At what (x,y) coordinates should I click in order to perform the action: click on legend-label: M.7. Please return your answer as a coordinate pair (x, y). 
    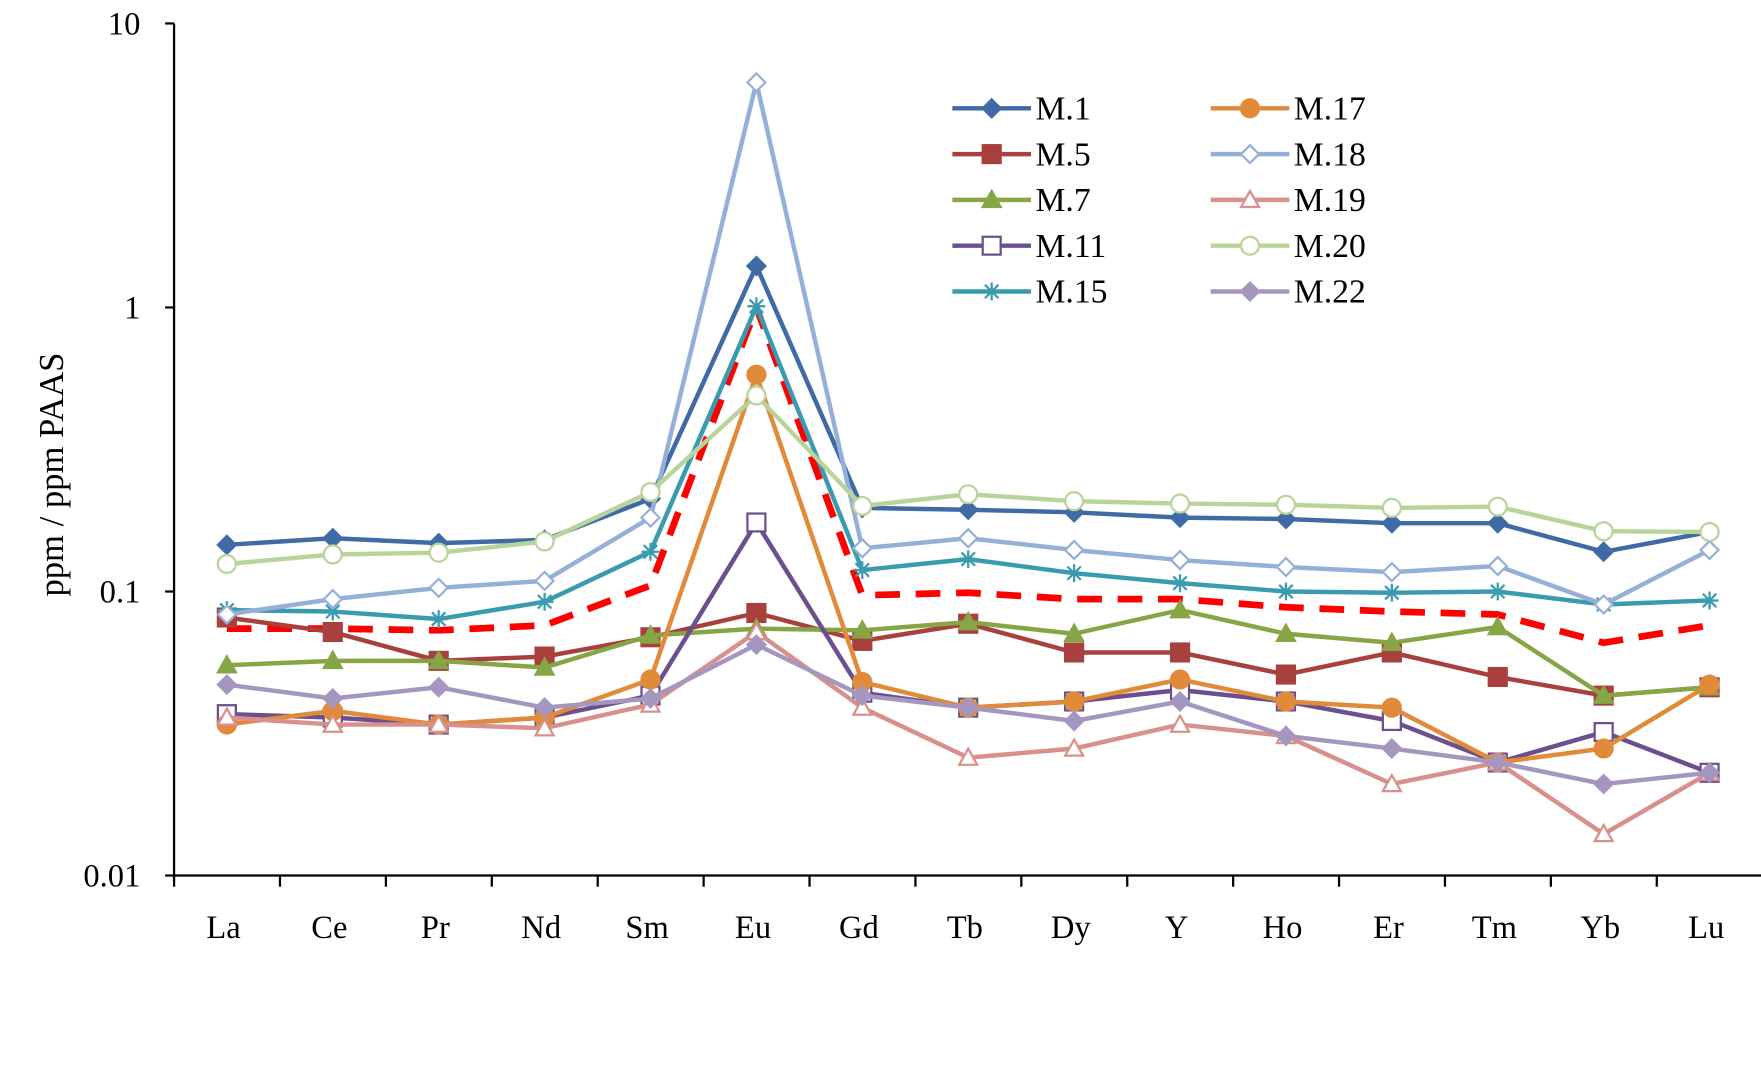
    Looking at the image, I should click on (1062, 200).